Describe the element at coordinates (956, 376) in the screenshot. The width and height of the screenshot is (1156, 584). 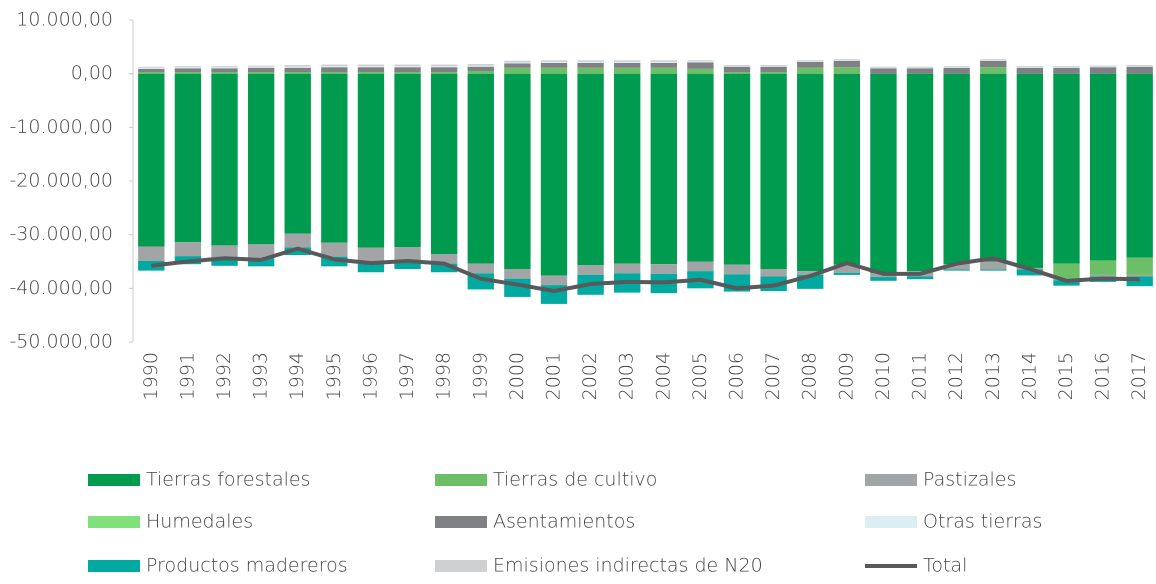
I see `x-tick-label: 2012` at that location.